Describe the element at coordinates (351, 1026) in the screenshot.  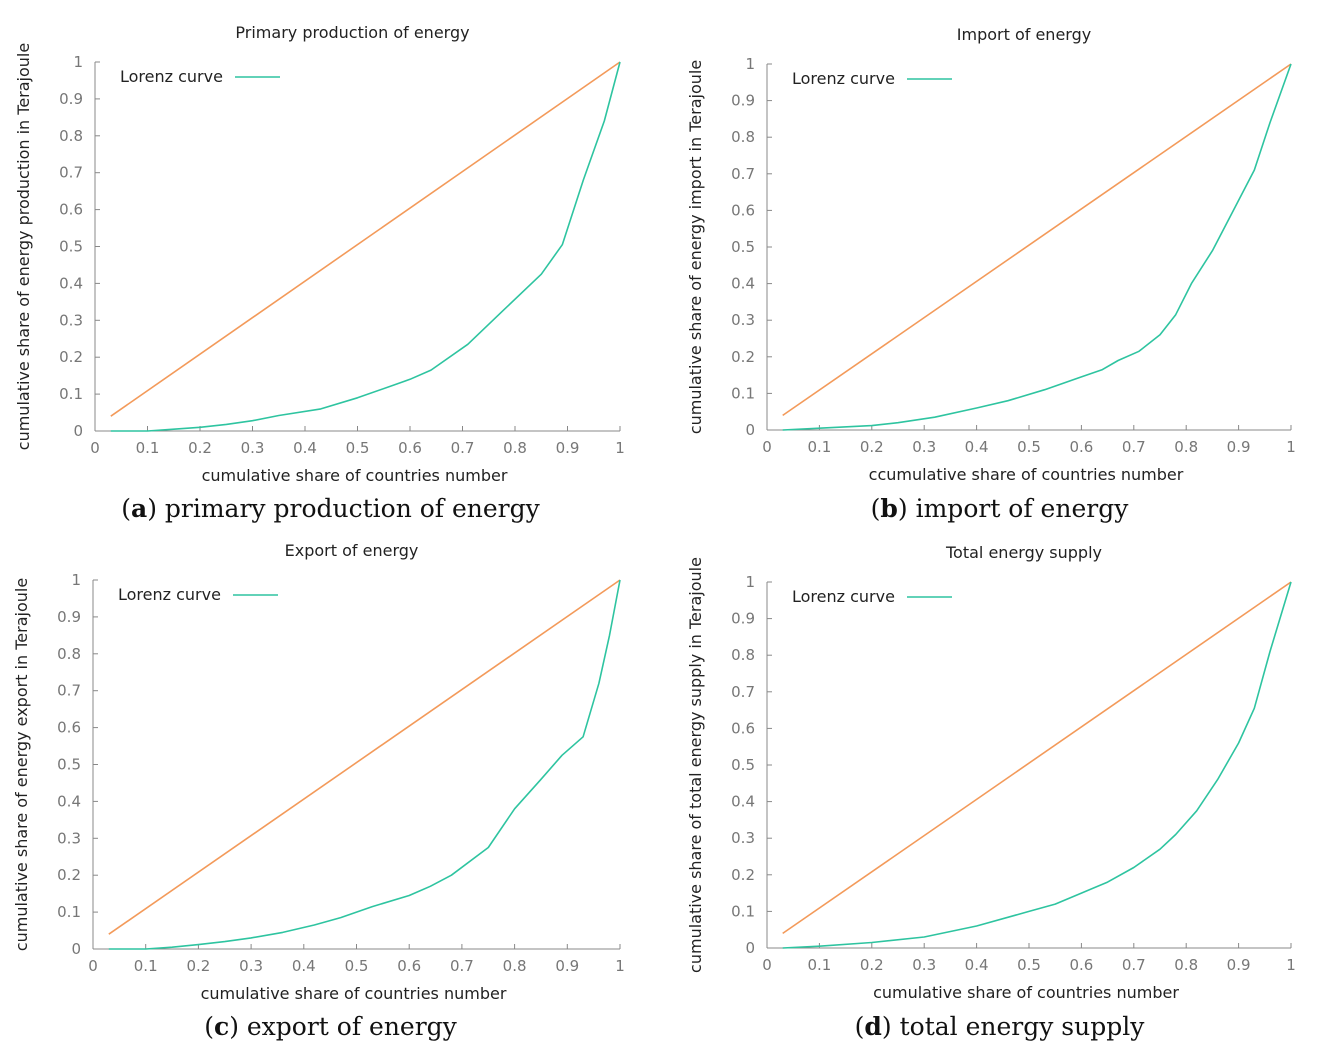
I see `caption-text: export of energy` at that location.